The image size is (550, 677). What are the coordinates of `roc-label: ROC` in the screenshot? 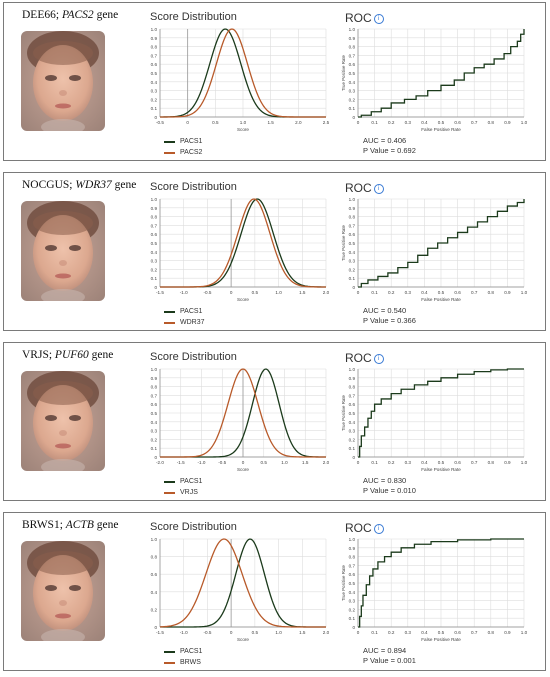 It's located at (358, 188).